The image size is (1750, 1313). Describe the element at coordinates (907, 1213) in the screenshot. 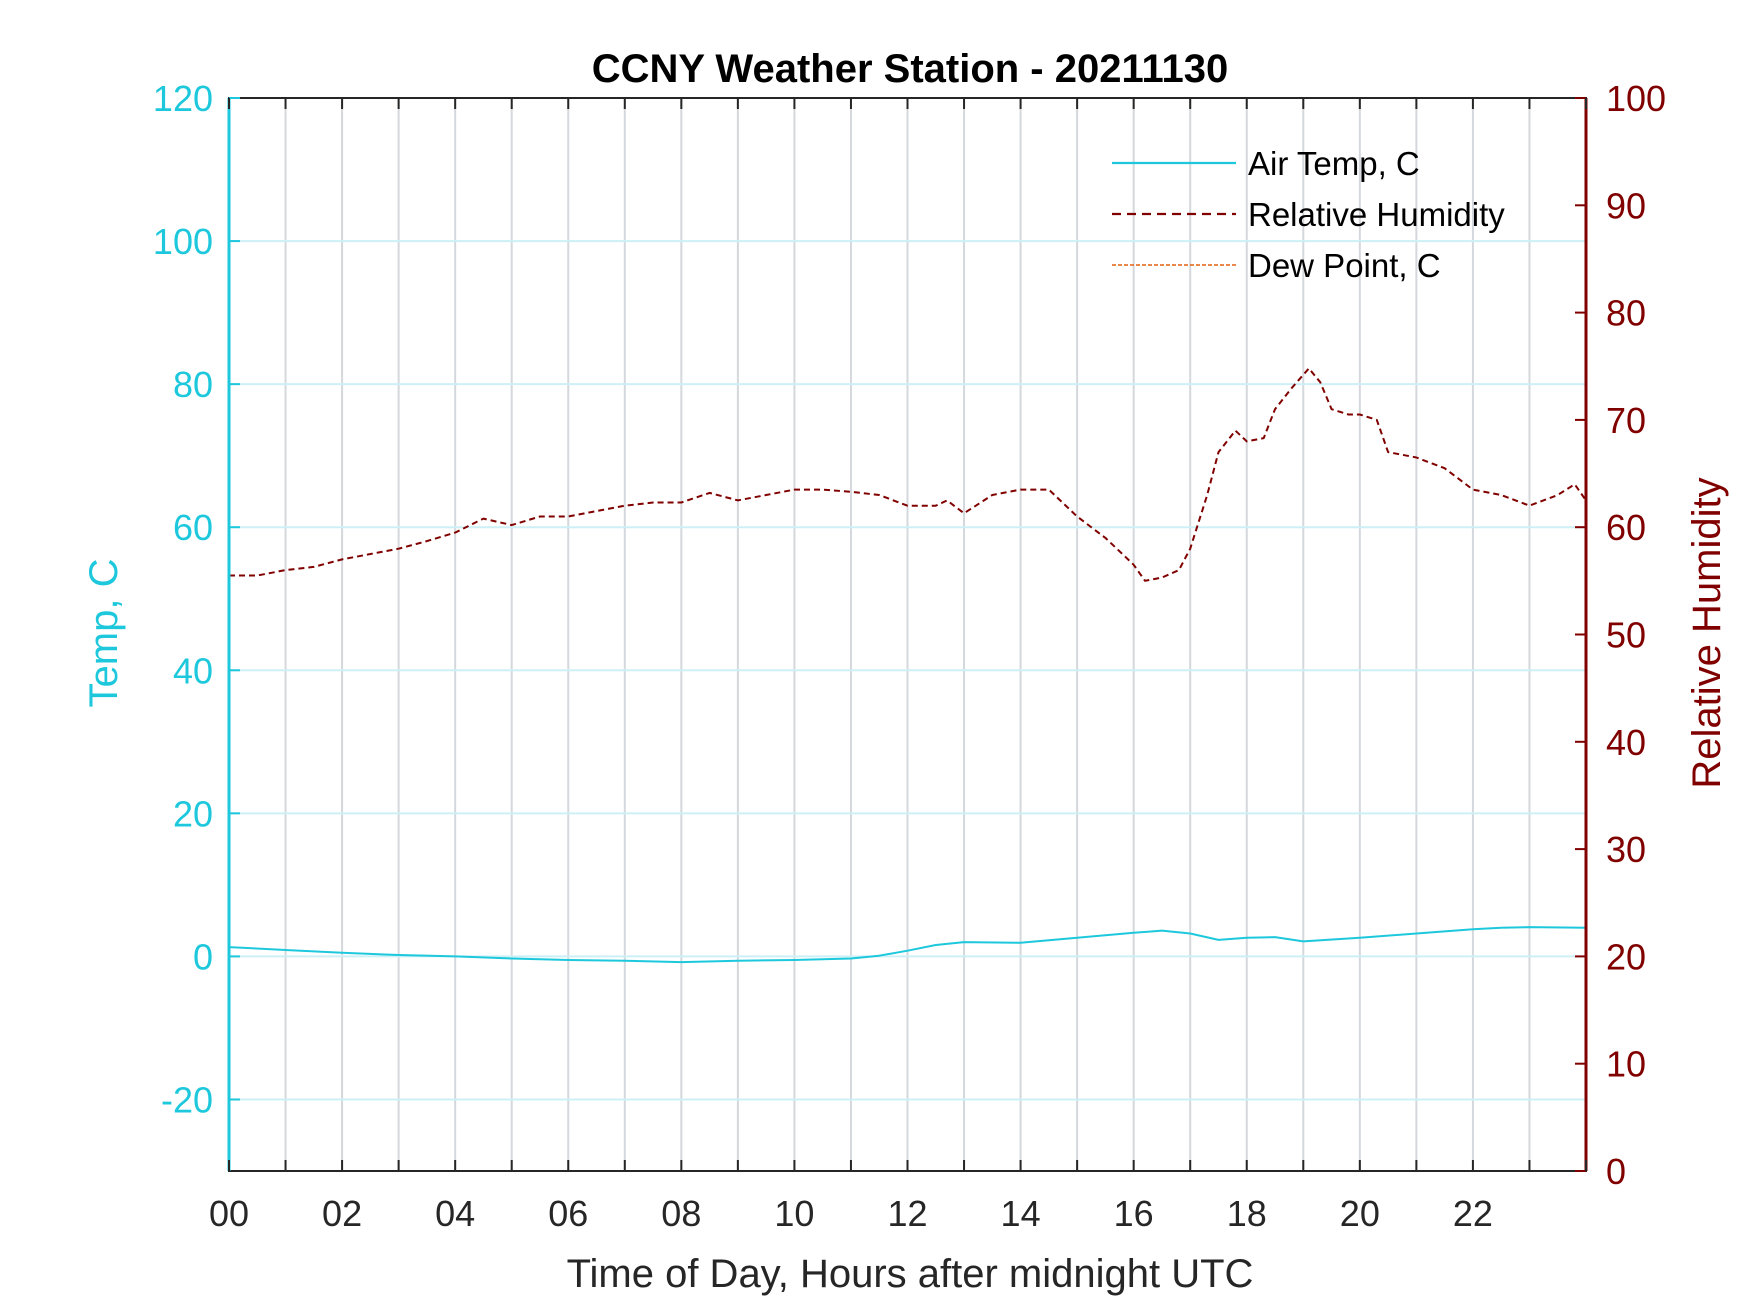

I see `x-tick-label: 12` at that location.